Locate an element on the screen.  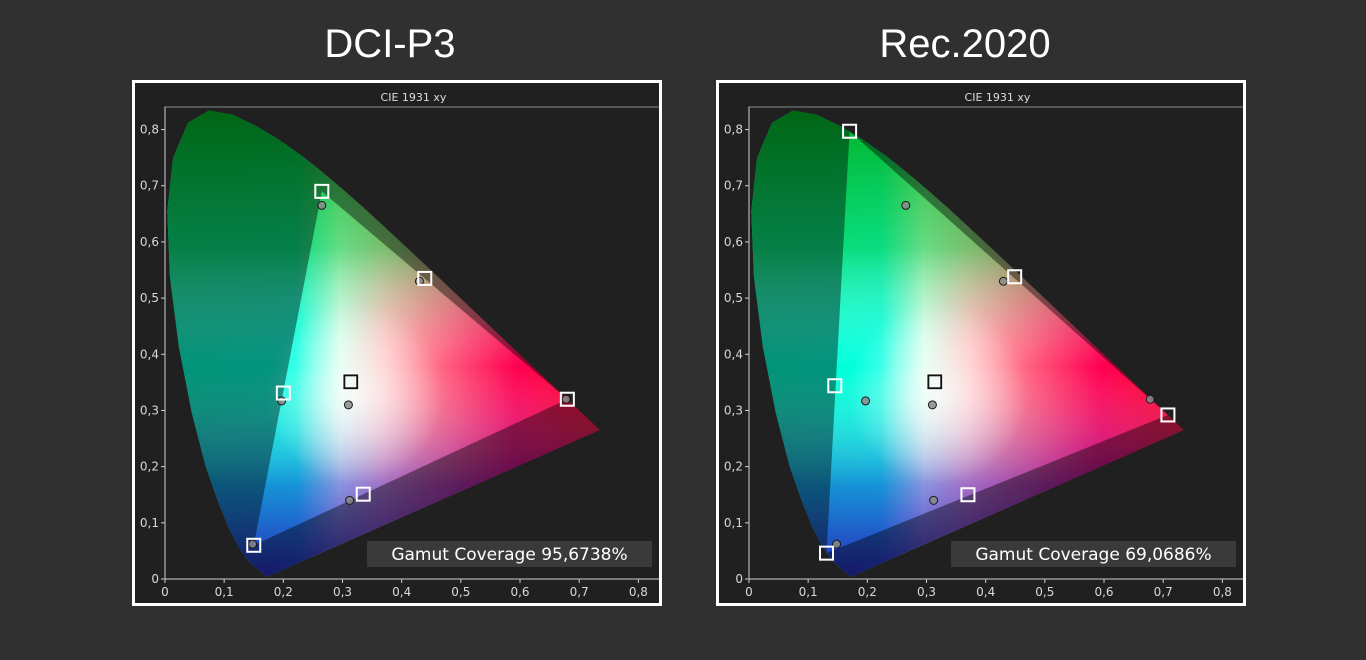
chart-heading-dci-p3: DCI-P3 is located at coordinates (390, 44).